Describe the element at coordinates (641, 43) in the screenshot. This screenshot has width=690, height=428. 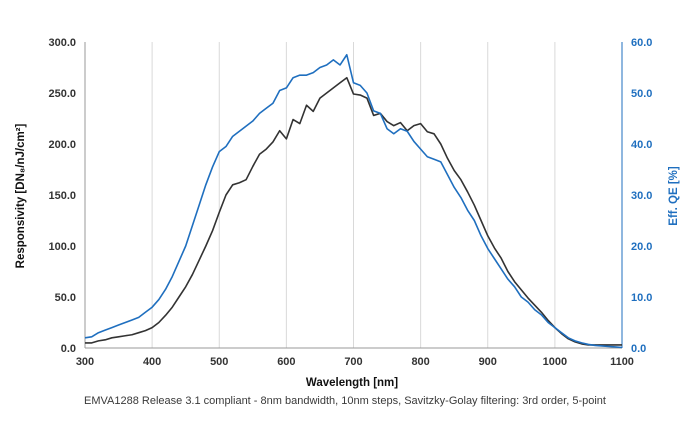
I see `y2-tick-label: 60.0` at that location.